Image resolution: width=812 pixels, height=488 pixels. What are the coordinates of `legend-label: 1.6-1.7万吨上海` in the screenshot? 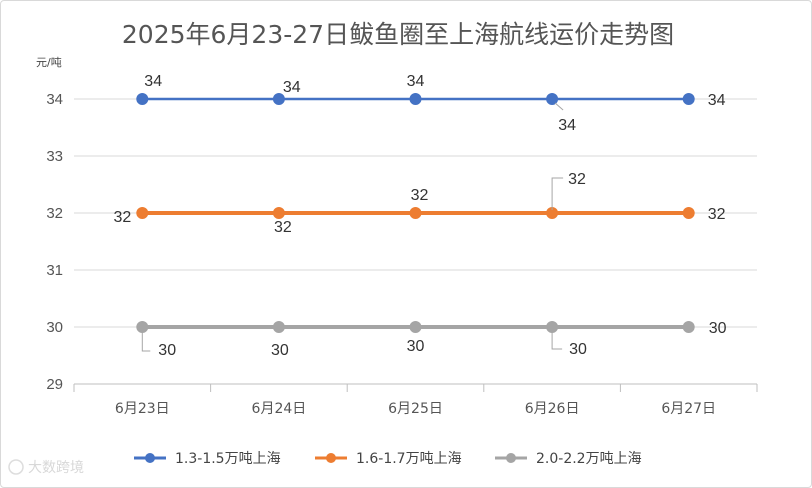 It's located at (409, 459).